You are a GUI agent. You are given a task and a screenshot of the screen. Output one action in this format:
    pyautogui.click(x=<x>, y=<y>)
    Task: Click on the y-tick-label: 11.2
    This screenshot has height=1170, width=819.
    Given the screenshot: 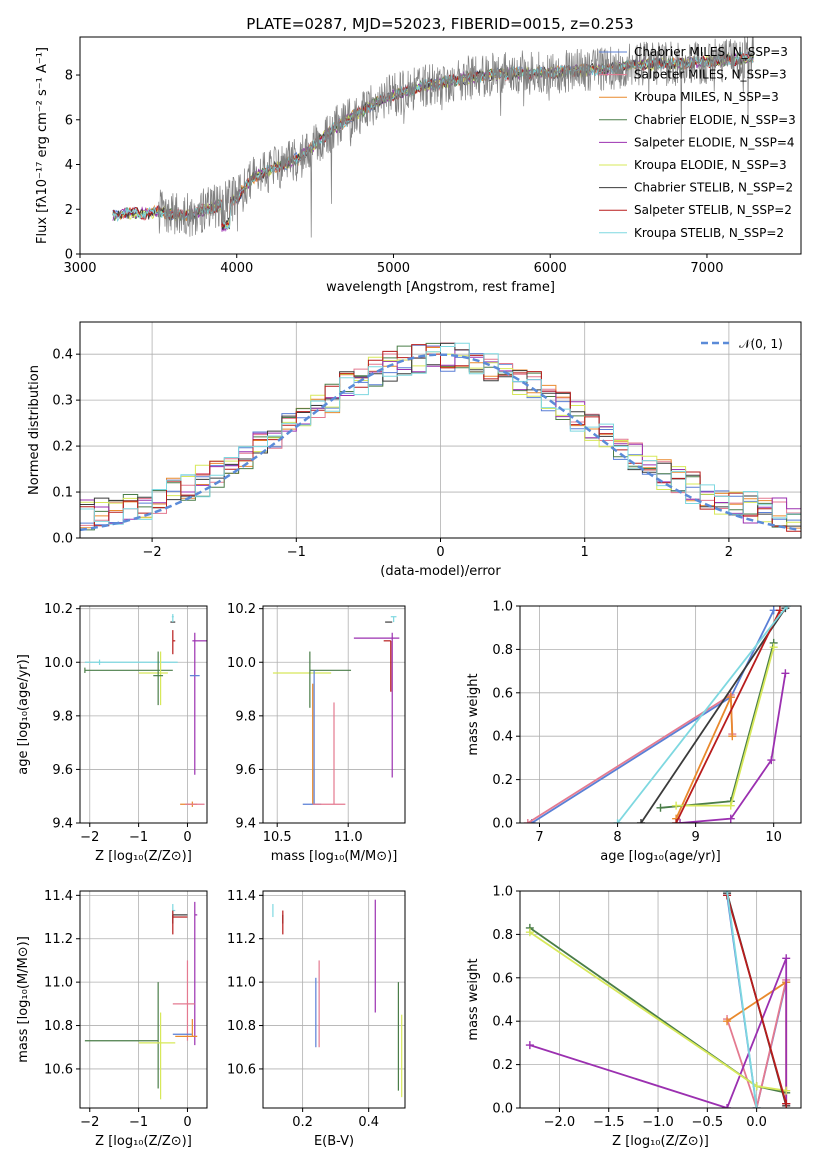 What is the action you would take?
    pyautogui.click(x=241, y=939)
    